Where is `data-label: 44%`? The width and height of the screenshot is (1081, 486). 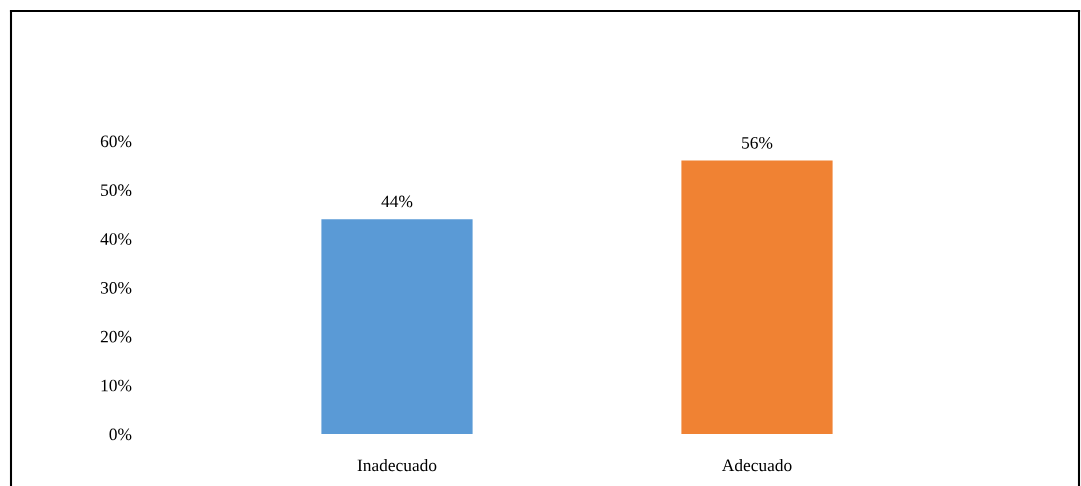
data-label: 44% is located at coordinates (397, 201).